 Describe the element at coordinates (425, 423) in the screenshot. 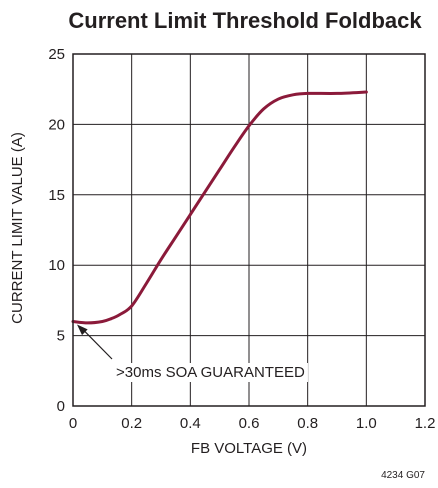

I see `x-tick-label: 1.2` at that location.